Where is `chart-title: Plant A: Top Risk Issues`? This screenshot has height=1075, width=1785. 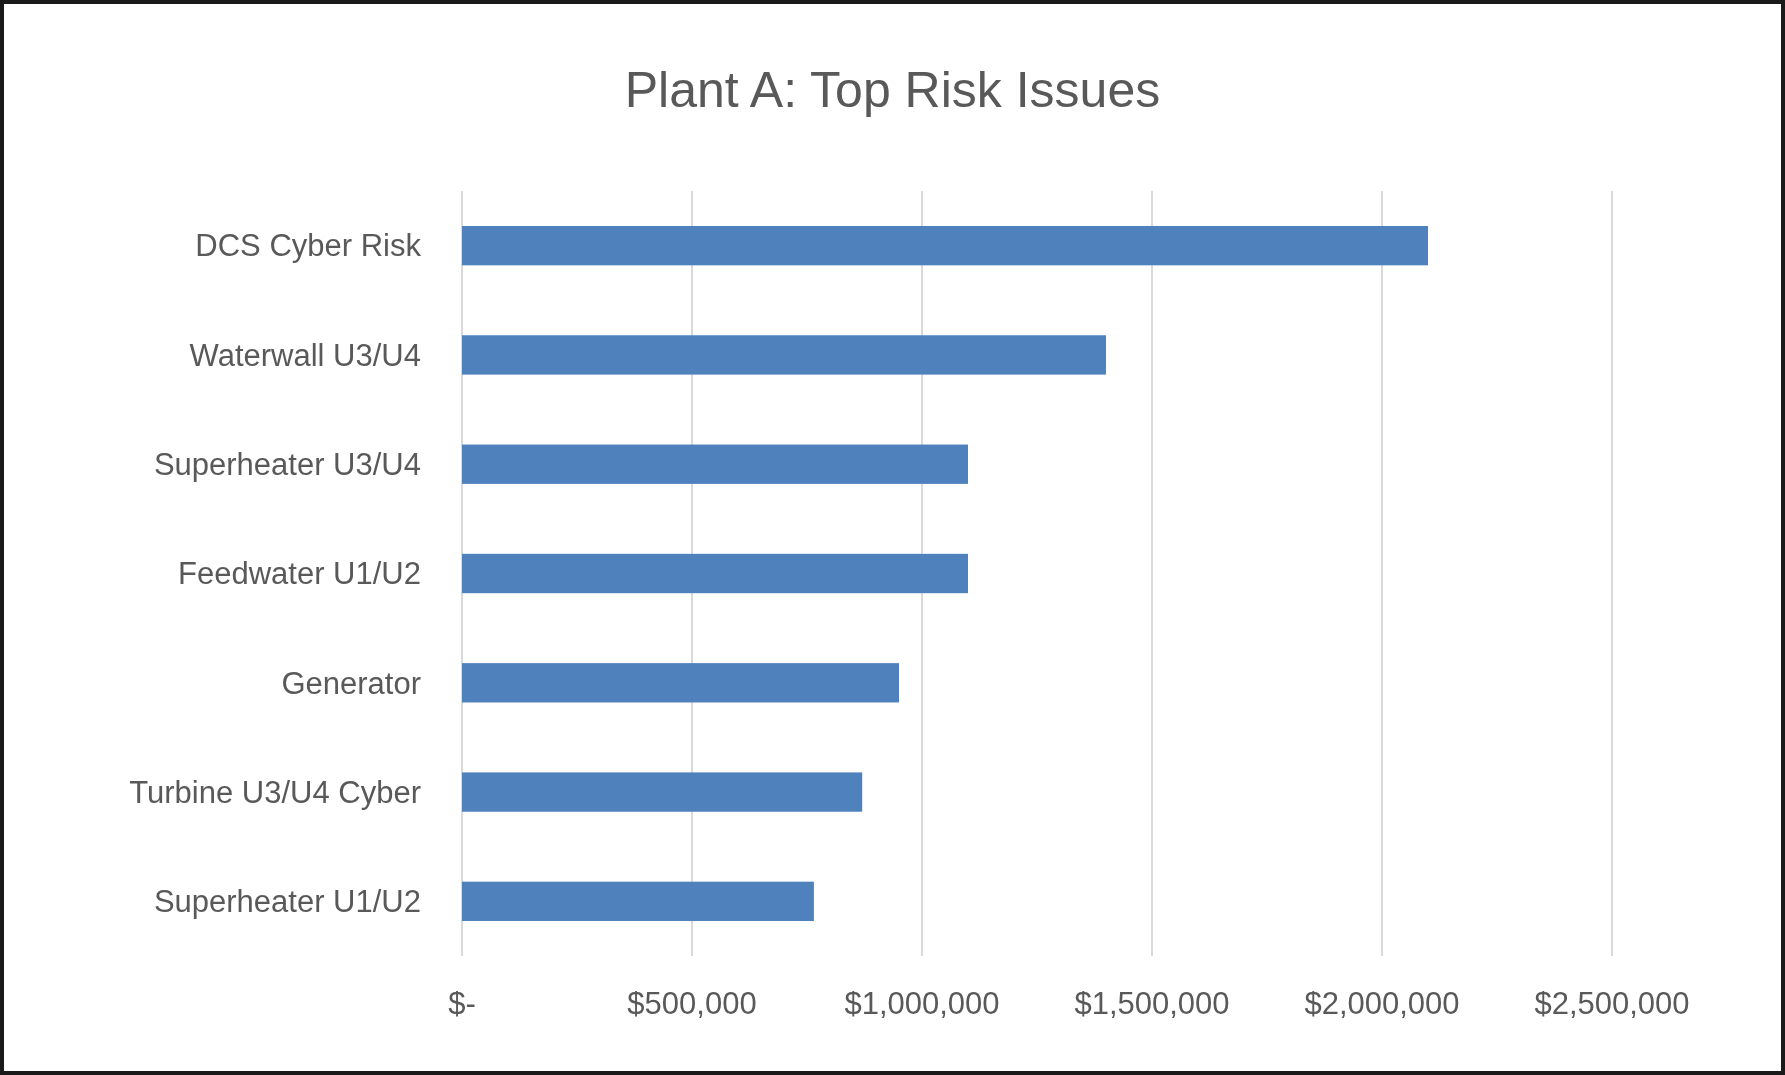
chart-title: Plant A: Top Risk Issues is located at coordinates (892, 90).